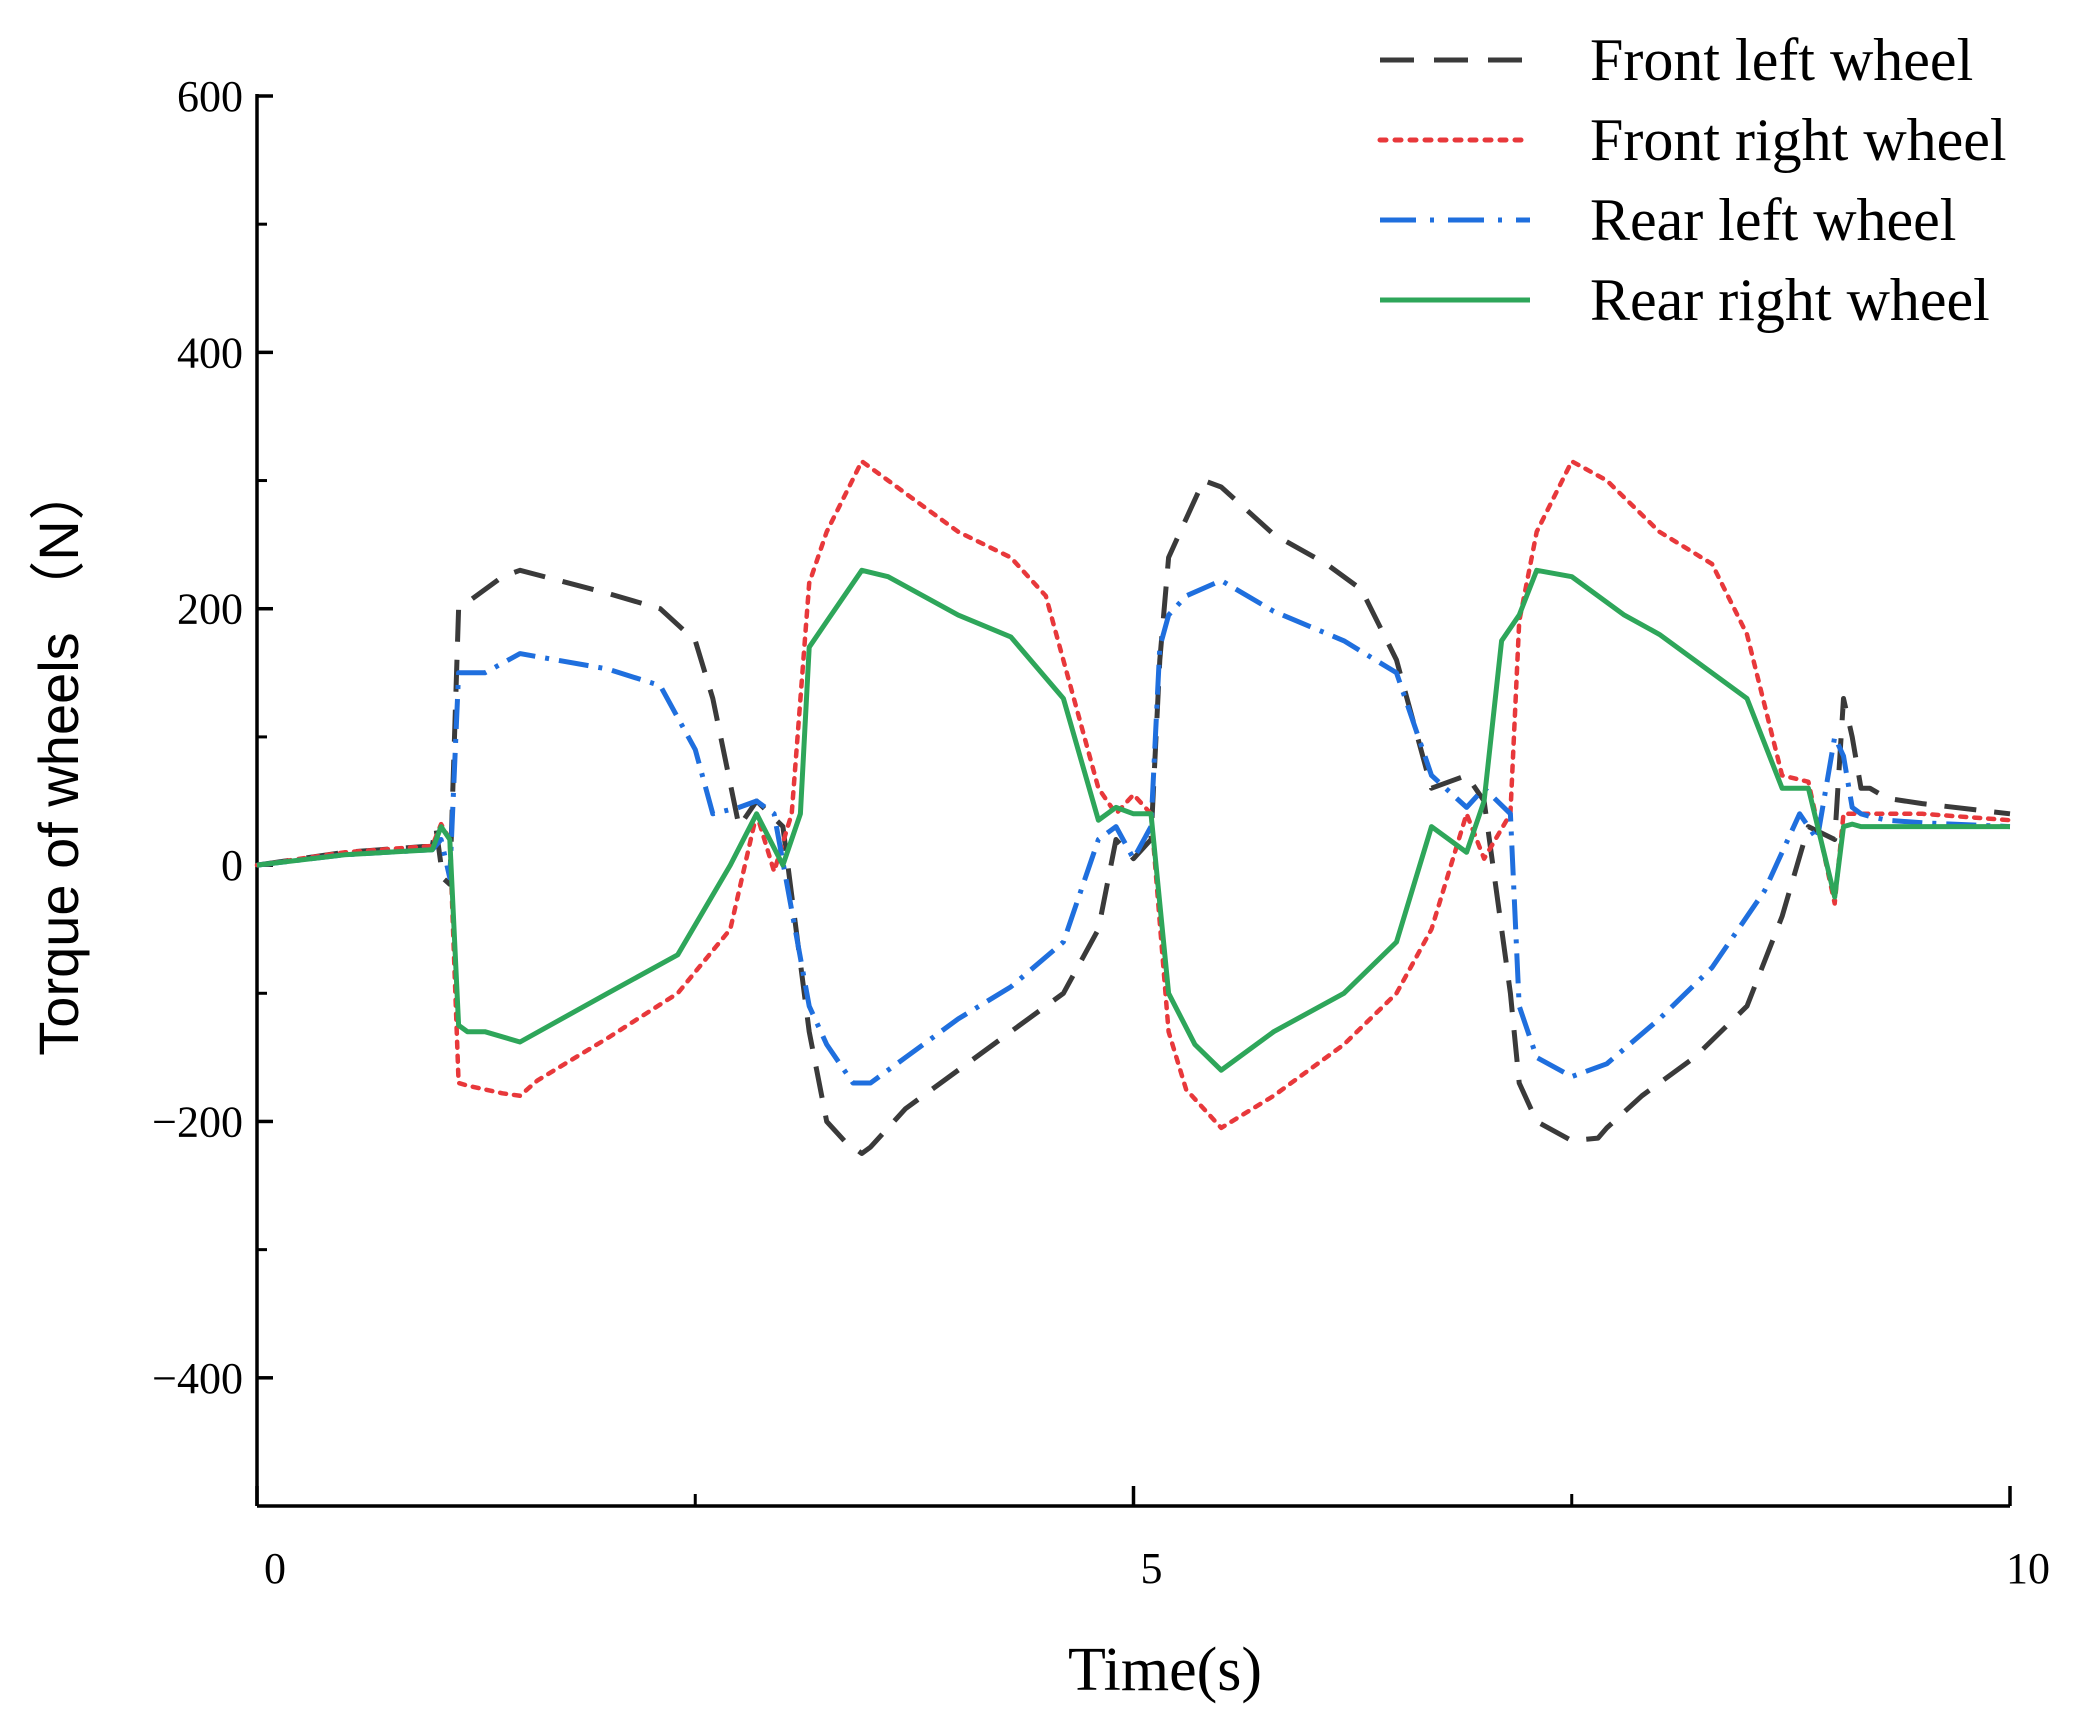 The width and height of the screenshot is (2097, 1726). Describe the element at coordinates (1790, 300) in the screenshot. I see `legend-label: Rear right wheel` at that location.